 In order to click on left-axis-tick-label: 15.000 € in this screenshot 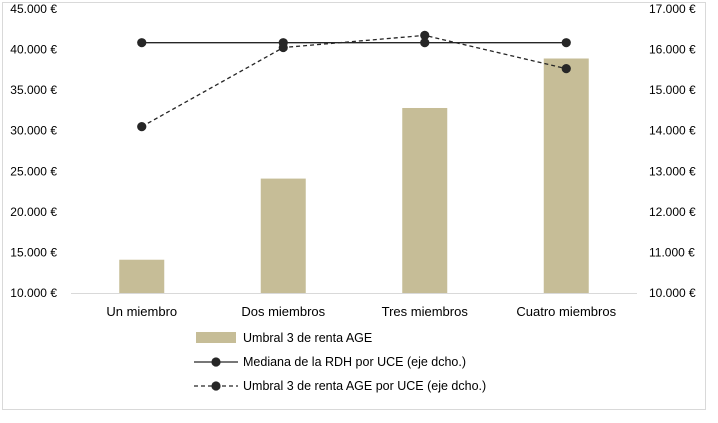, I will do `click(33, 252)`.